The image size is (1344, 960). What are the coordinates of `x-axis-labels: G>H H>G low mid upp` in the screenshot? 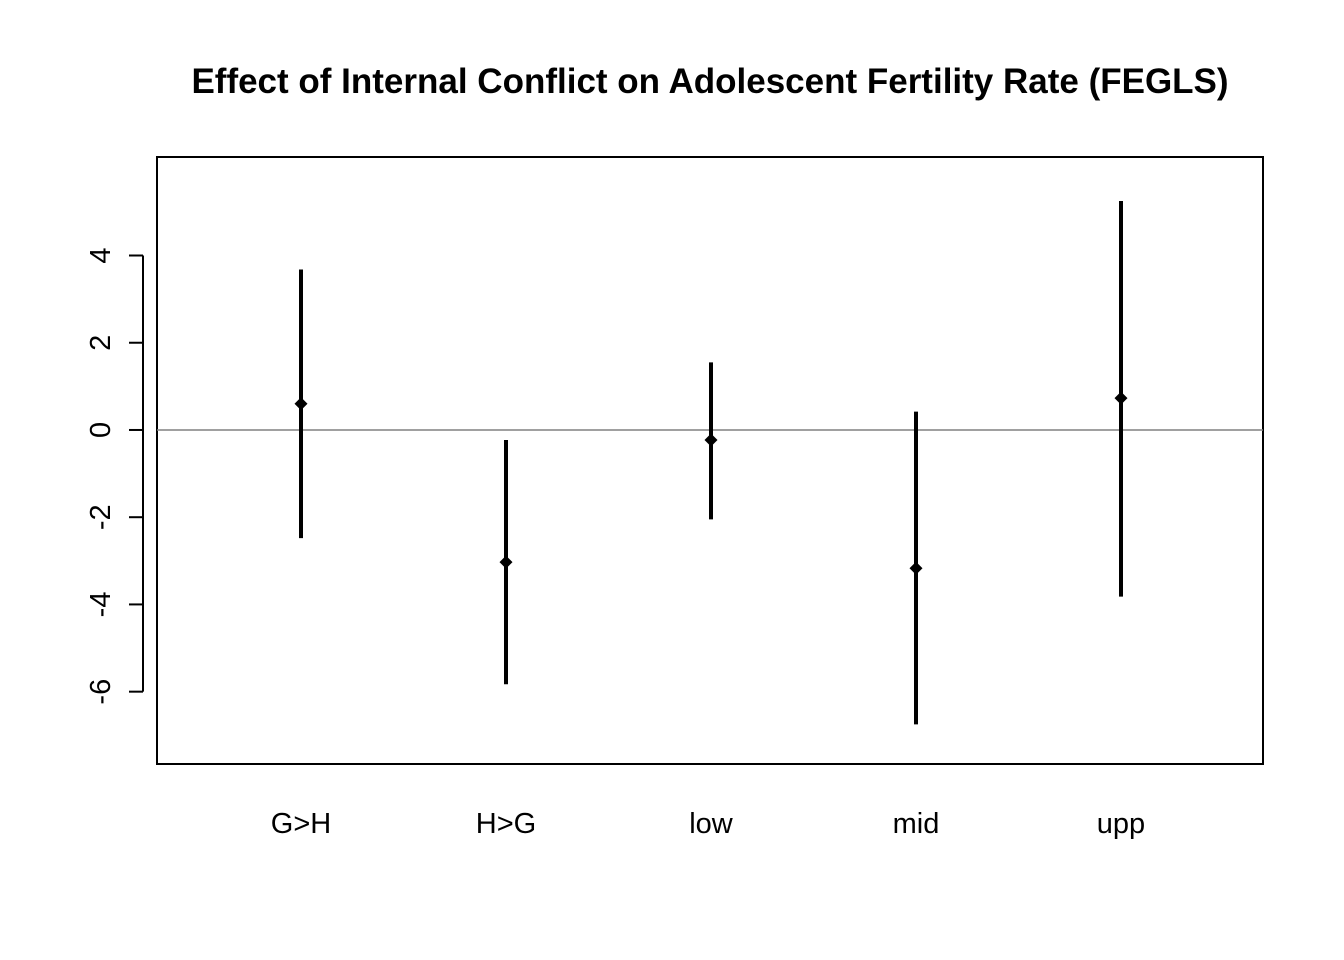 It's located at (708, 824).